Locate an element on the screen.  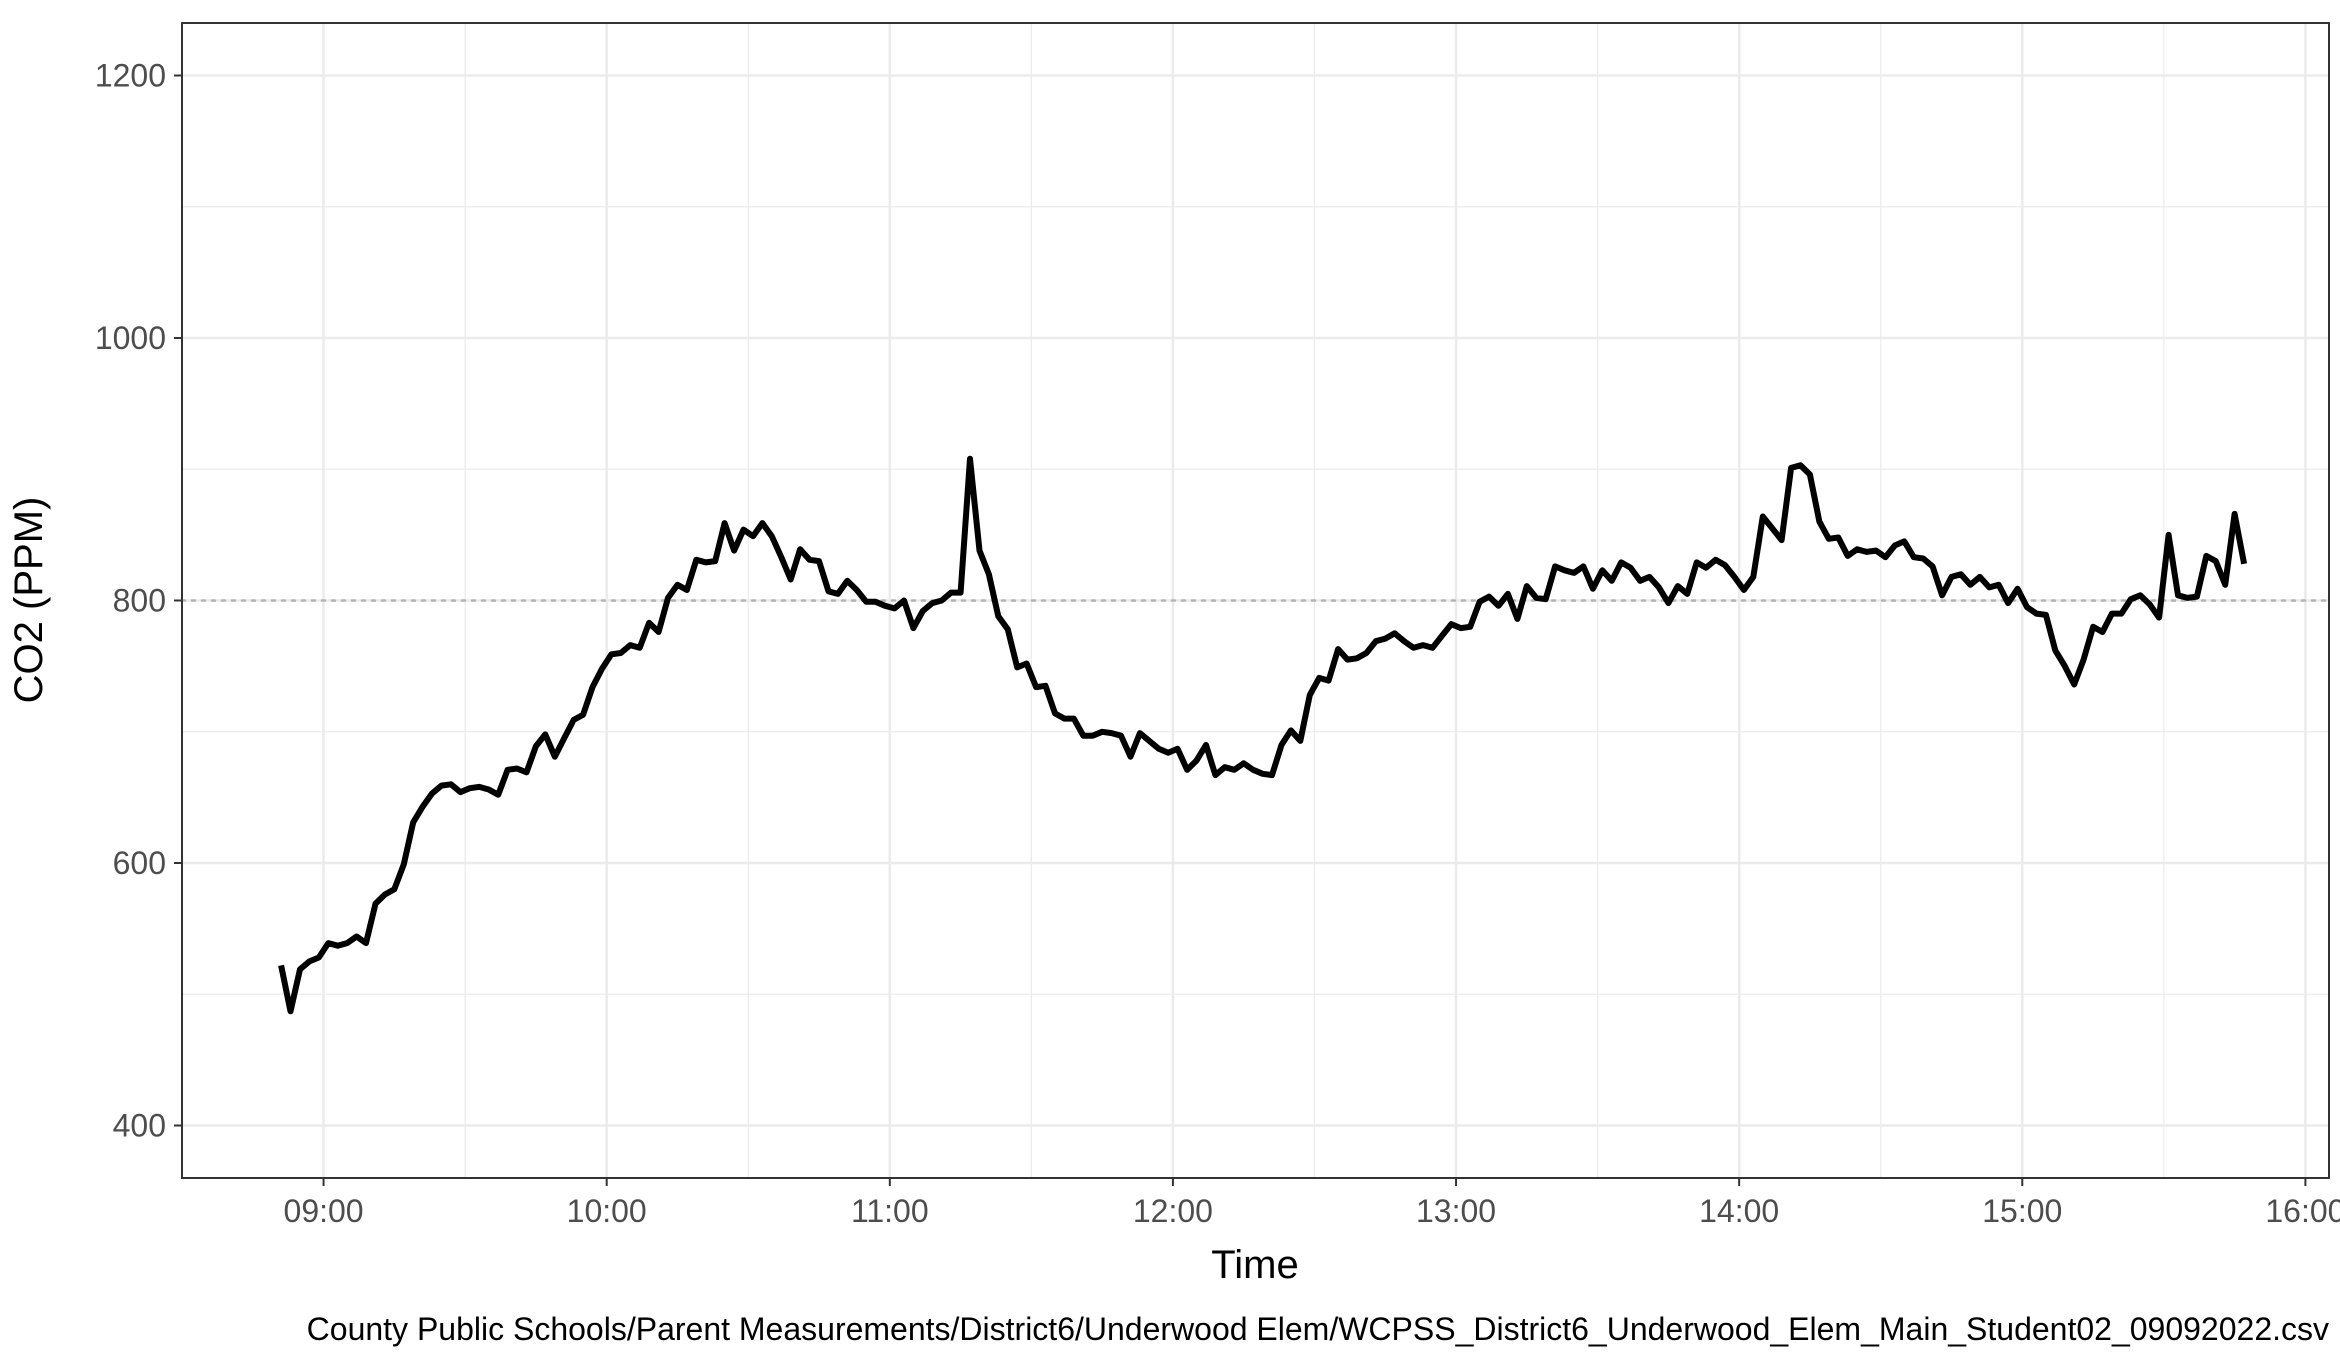
y-tick-label: 1000 is located at coordinates (130, 338).